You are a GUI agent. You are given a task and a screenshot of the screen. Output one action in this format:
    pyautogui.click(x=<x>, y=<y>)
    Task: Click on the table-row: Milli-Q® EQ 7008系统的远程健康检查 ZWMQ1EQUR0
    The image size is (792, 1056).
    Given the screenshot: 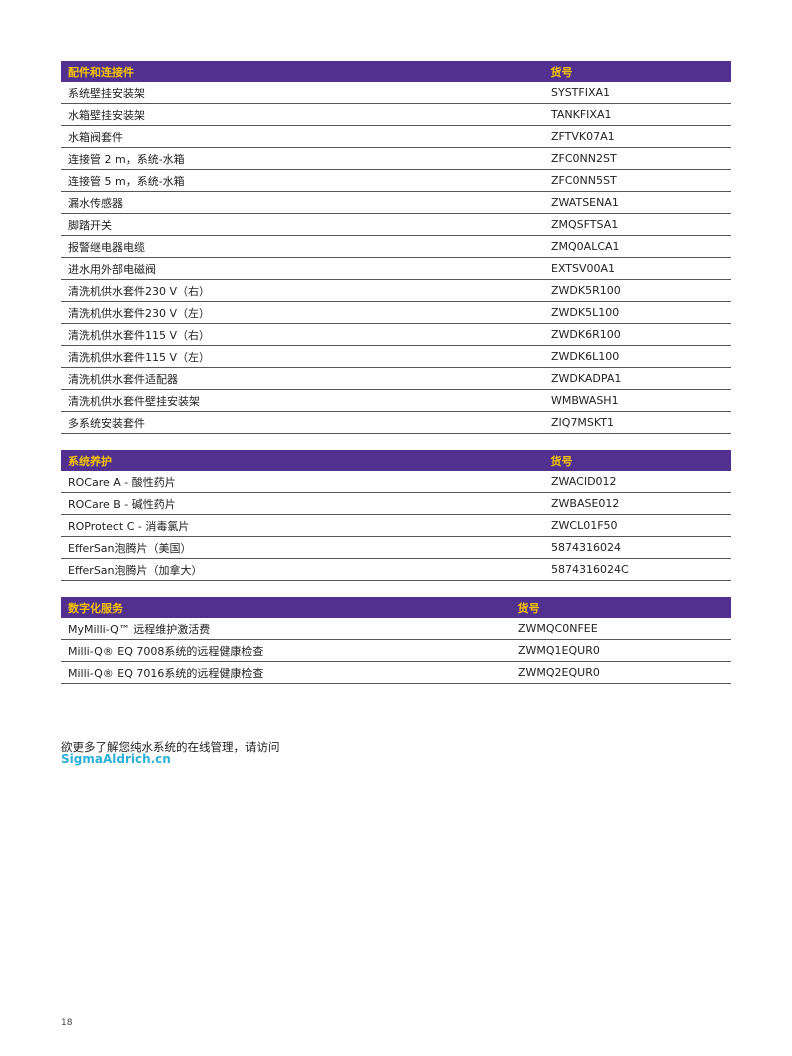 What is the action you would take?
    pyautogui.click(x=396, y=650)
    